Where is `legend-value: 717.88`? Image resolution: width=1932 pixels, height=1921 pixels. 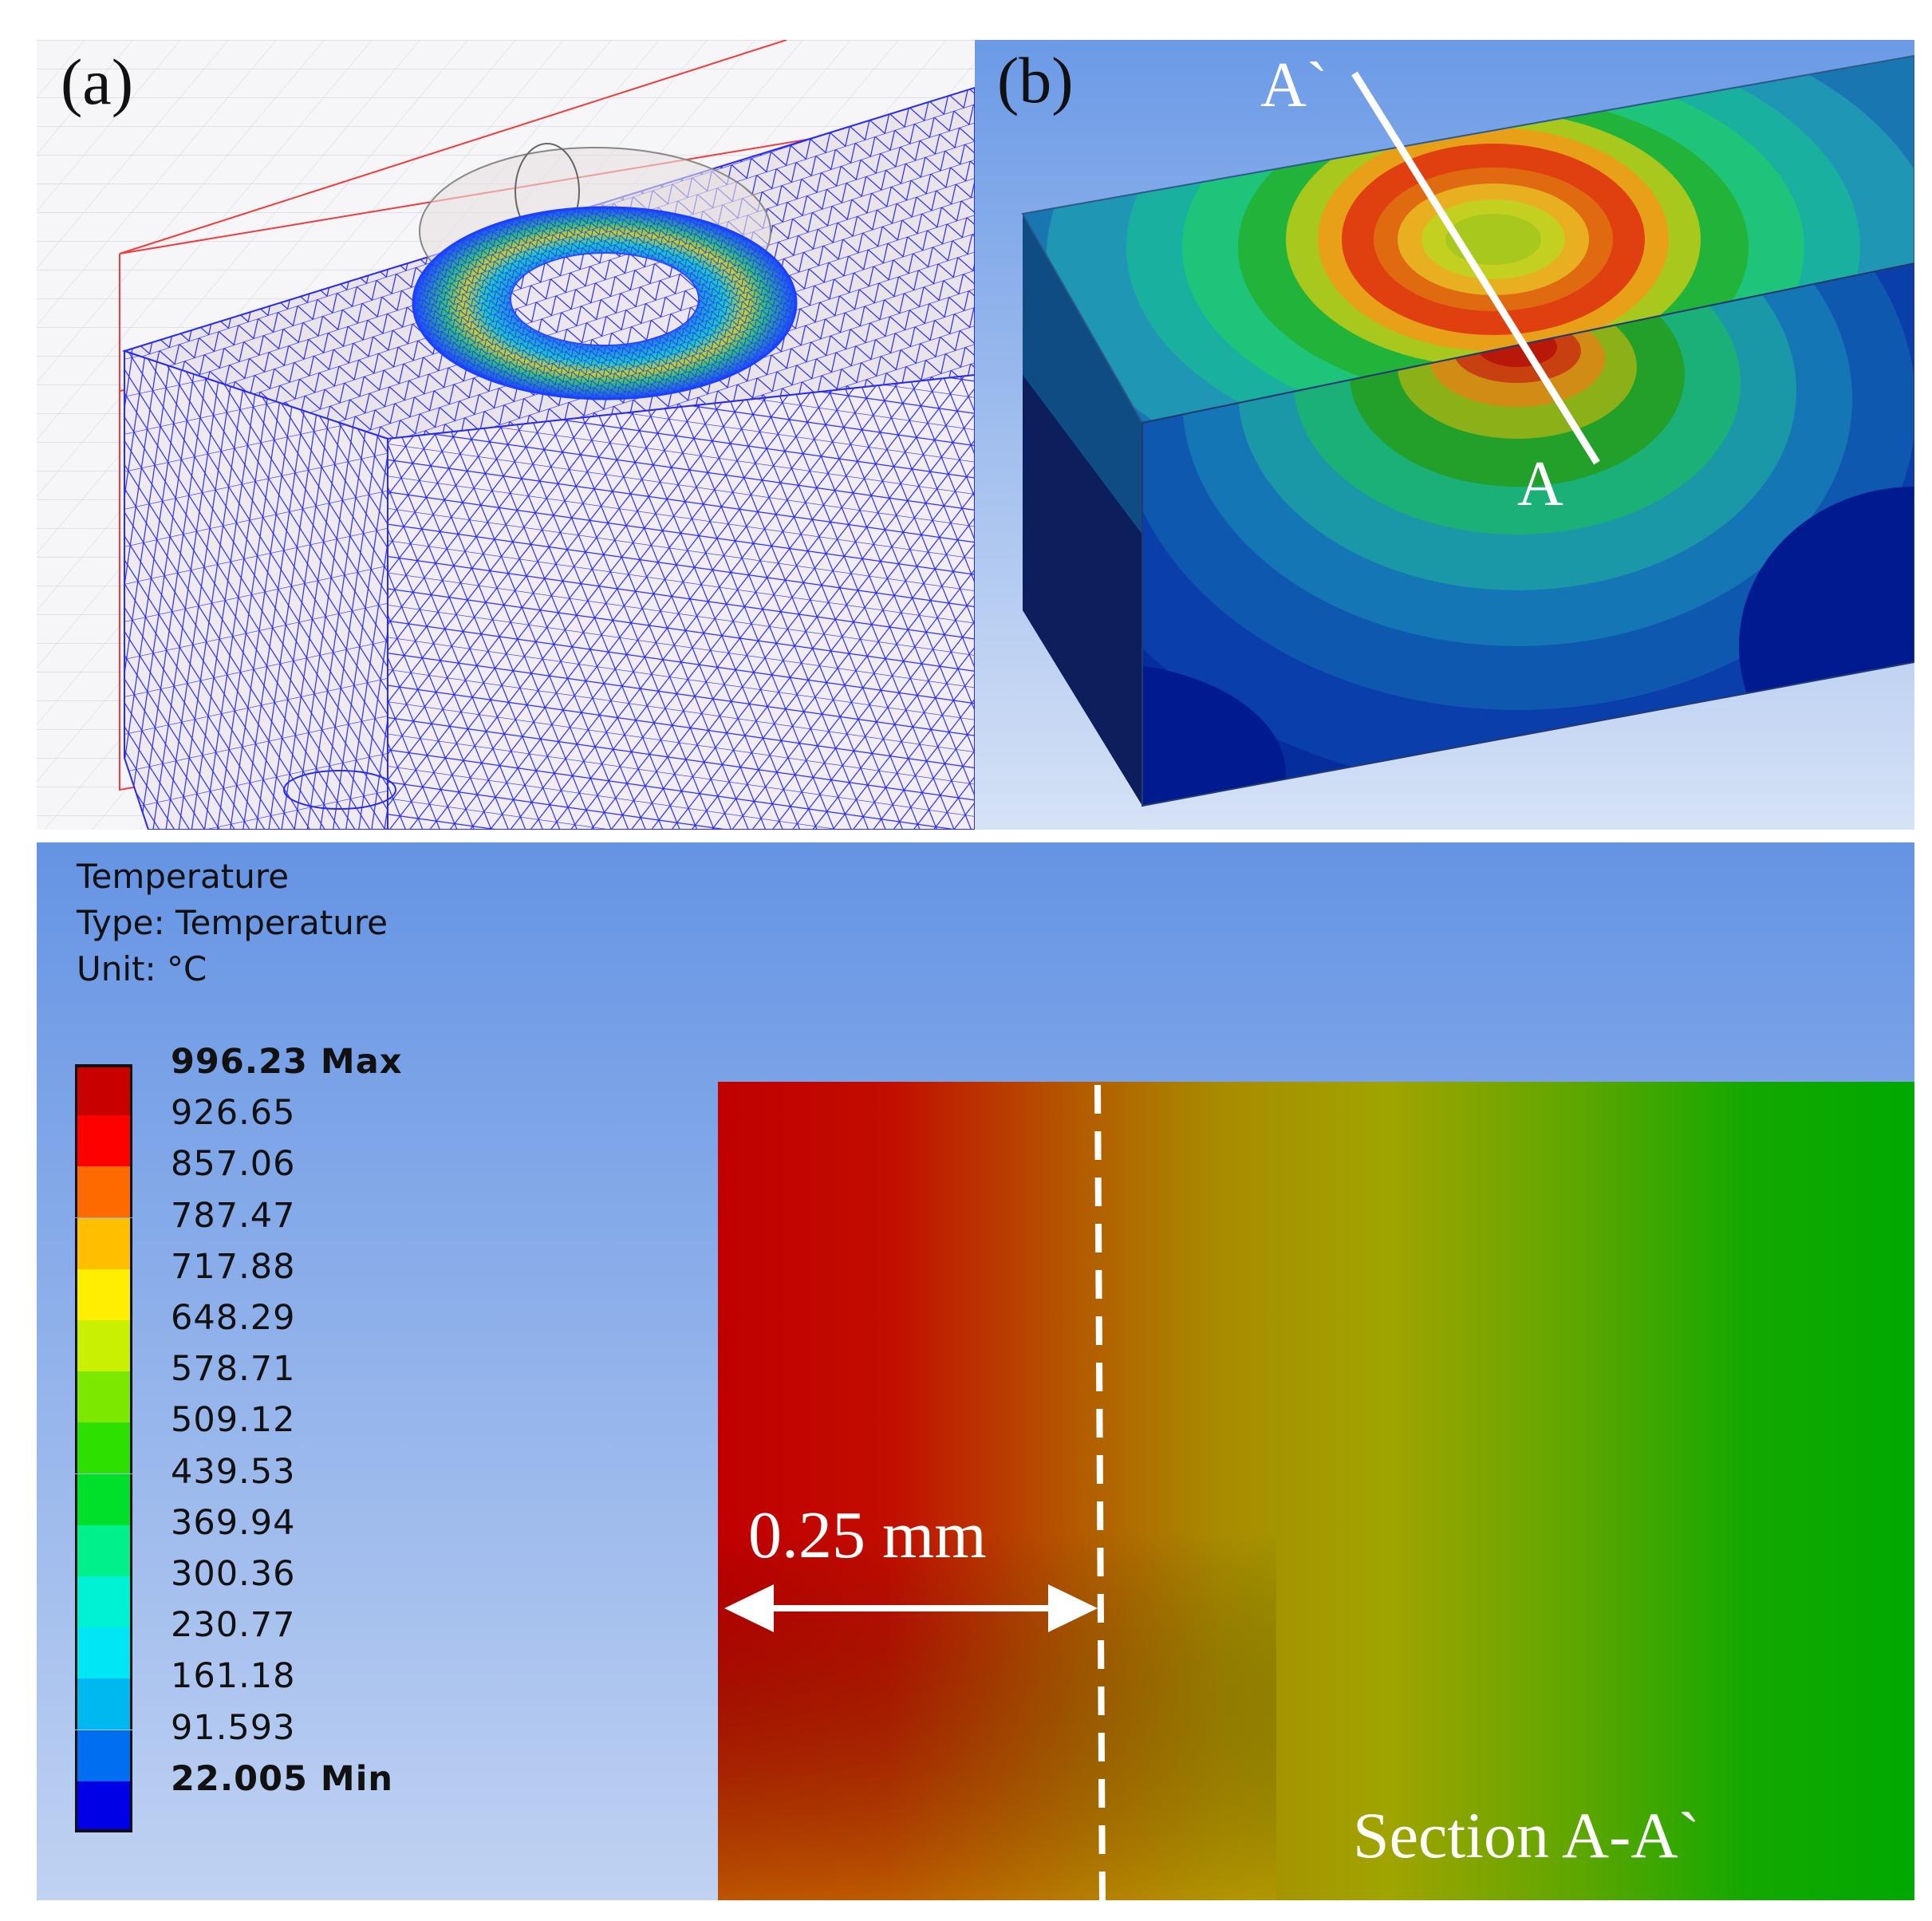 legend-value: 717.88 is located at coordinates (234, 1267).